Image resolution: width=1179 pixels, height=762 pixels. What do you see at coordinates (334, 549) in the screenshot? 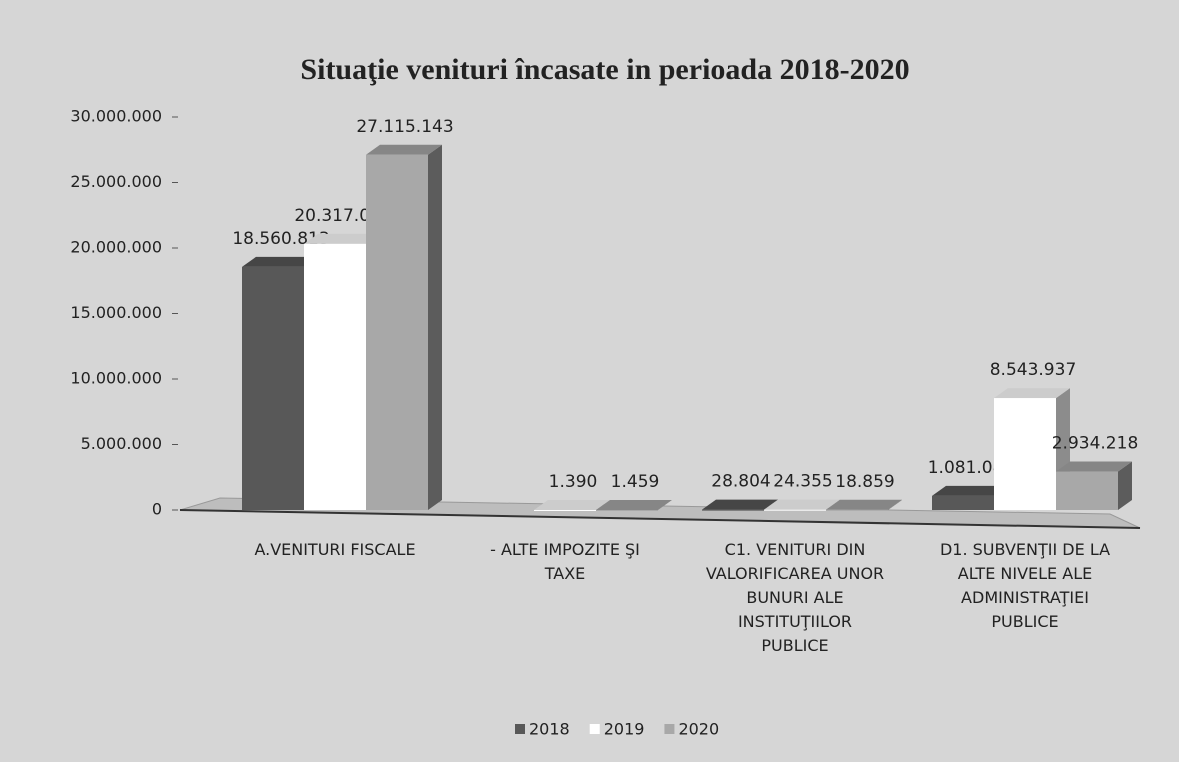
I see `x-tick-label: A.VENITURI FISCALE` at bounding box center [334, 549].